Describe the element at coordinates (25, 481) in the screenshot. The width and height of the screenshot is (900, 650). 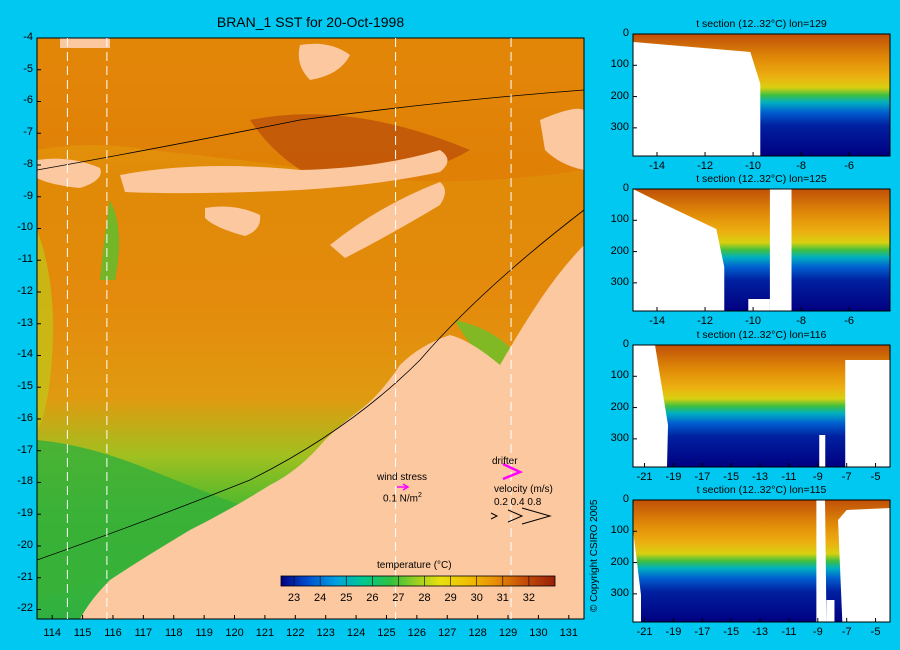
I see `lat-tick-label: -18` at that location.